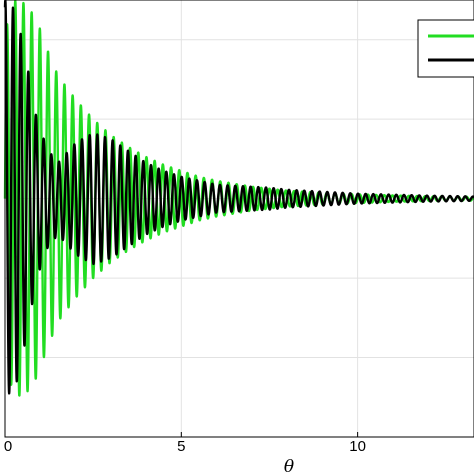 The image size is (474, 474). Describe the element at coordinates (8, 446) in the screenshot. I see `x-tick-label-0: 0` at that location.